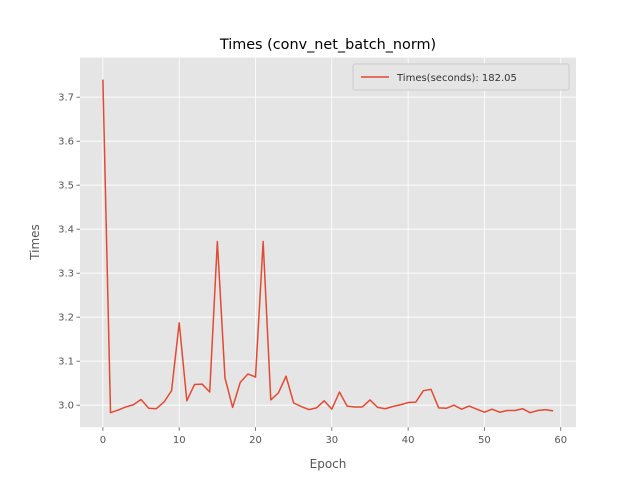  What do you see at coordinates (456, 78) in the screenshot?
I see `legend-label: Times(seconds): 182.05` at bounding box center [456, 78].